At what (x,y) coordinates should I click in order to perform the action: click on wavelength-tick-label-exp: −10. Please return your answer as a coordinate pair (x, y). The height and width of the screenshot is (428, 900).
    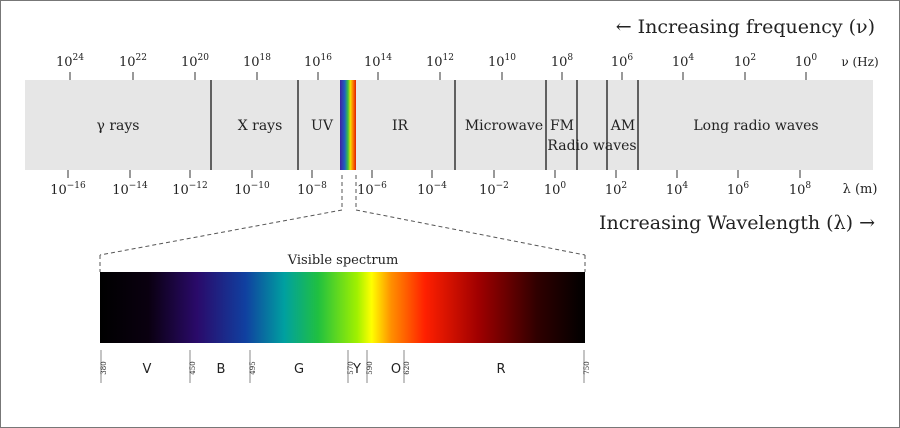
    Looking at the image, I should click on (260, 186).